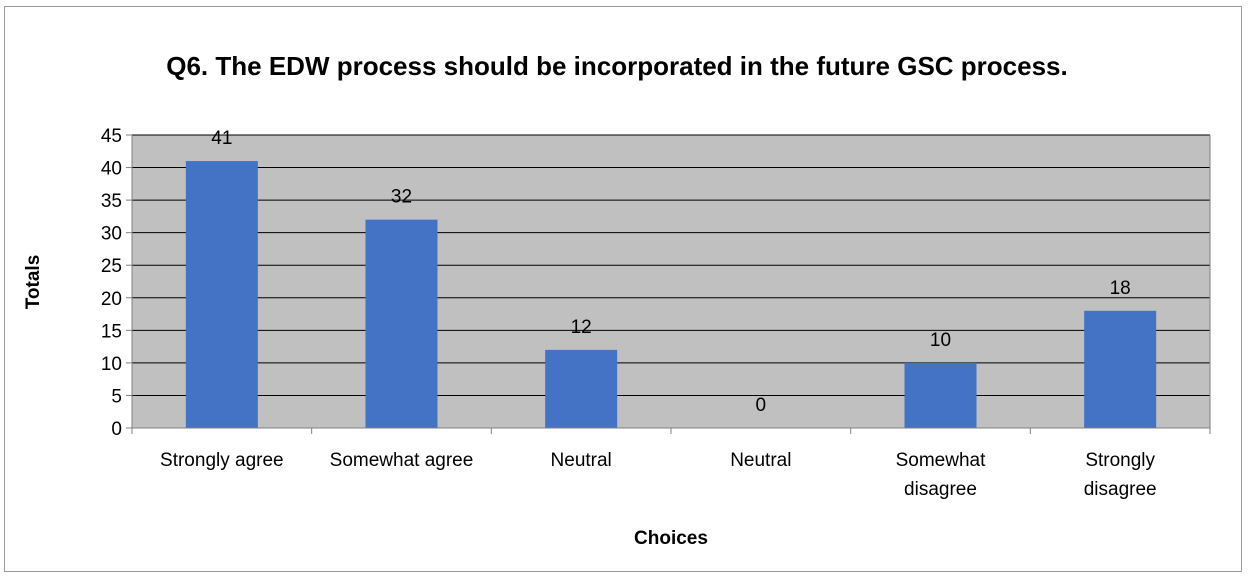 The height and width of the screenshot is (580, 1248). I want to click on y-tick-label-40: 40, so click(111, 169).